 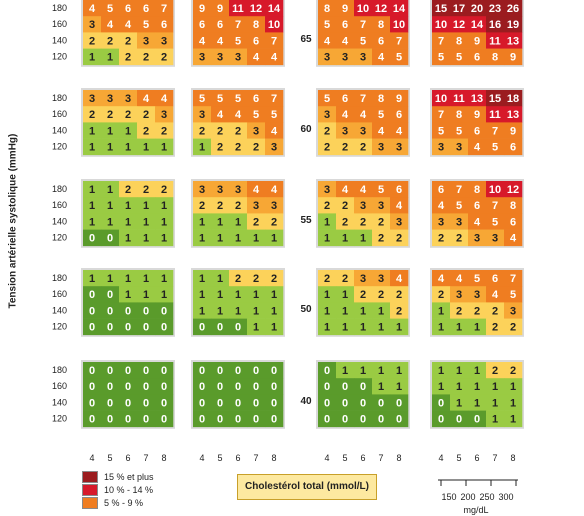 I want to click on legend-label: 15 % et plus, so click(x=129, y=477).